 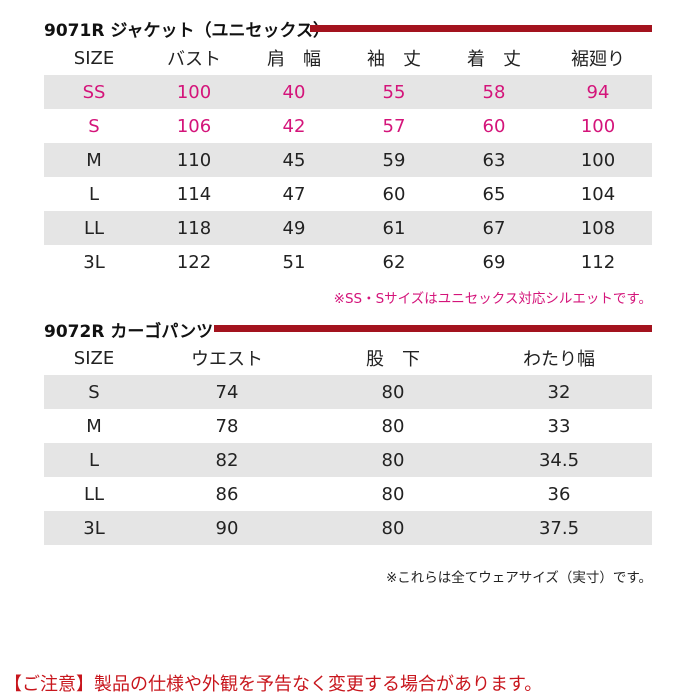 What do you see at coordinates (227, 426) in the screenshot?
I see `cell: 78` at bounding box center [227, 426].